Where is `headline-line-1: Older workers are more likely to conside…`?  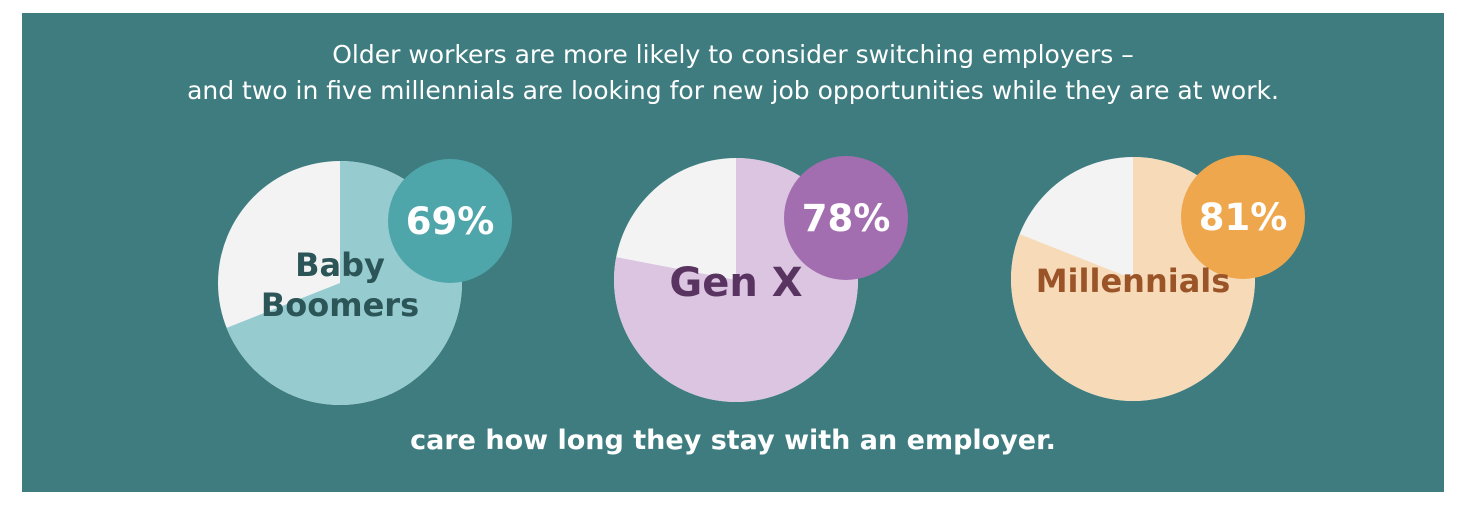 headline-line-1: Older workers are more likely to conside… is located at coordinates (733, 54).